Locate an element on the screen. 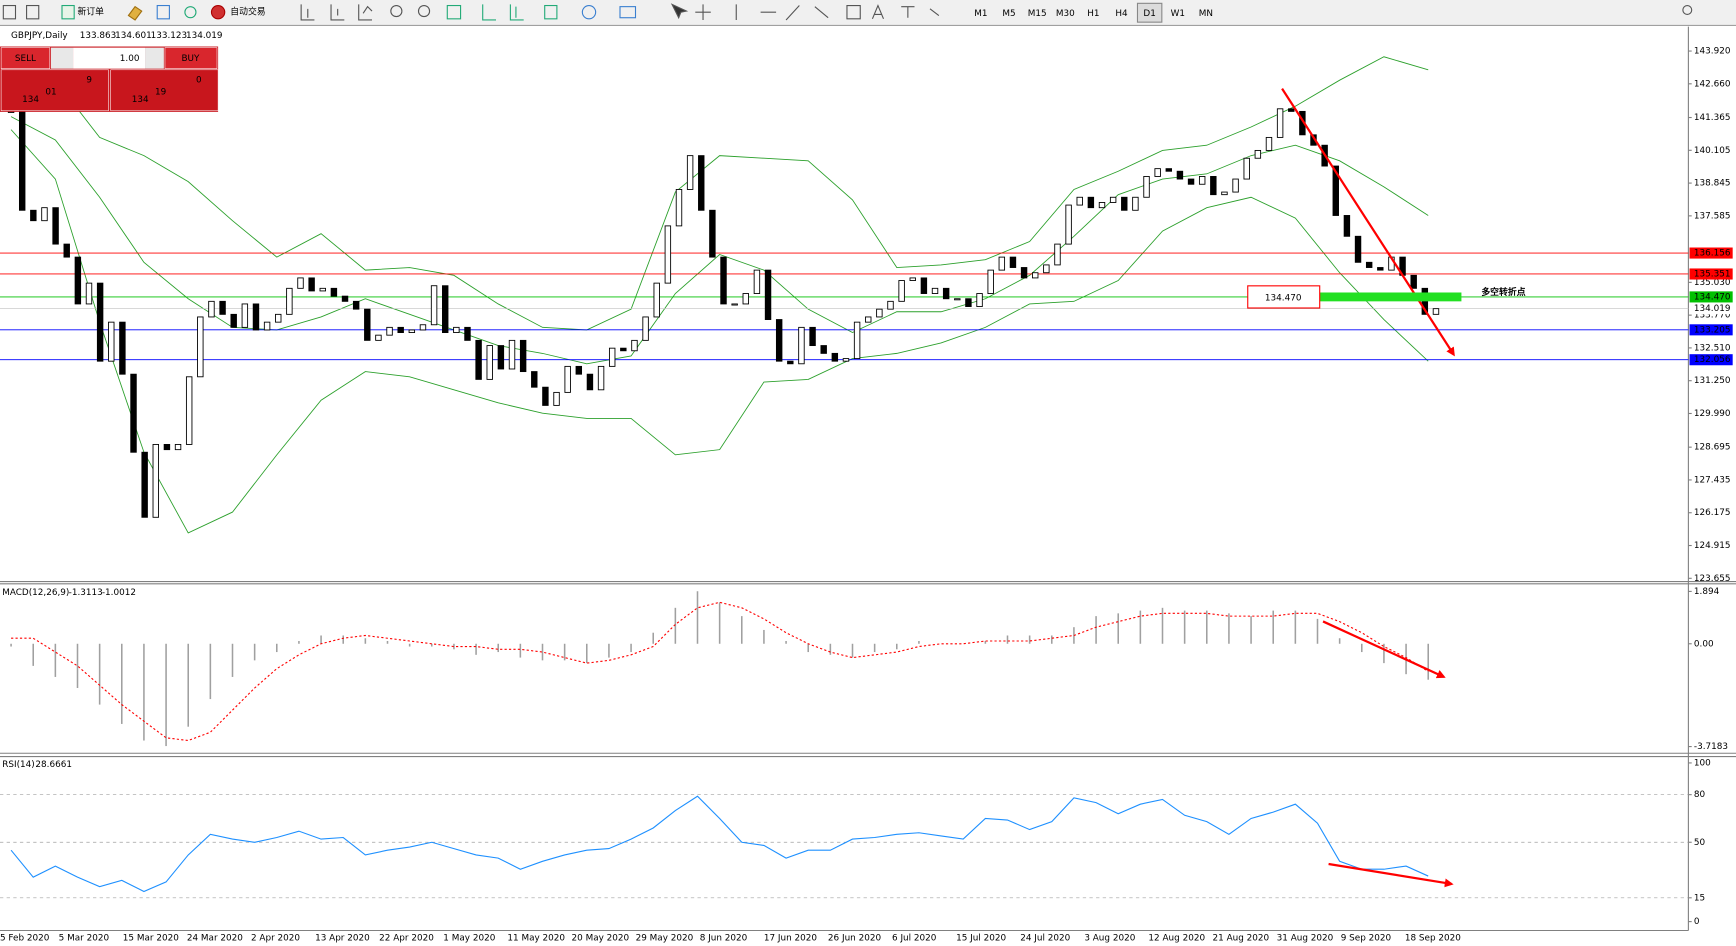 The image size is (1736, 946). sell-button is located at coordinates (25, 58).